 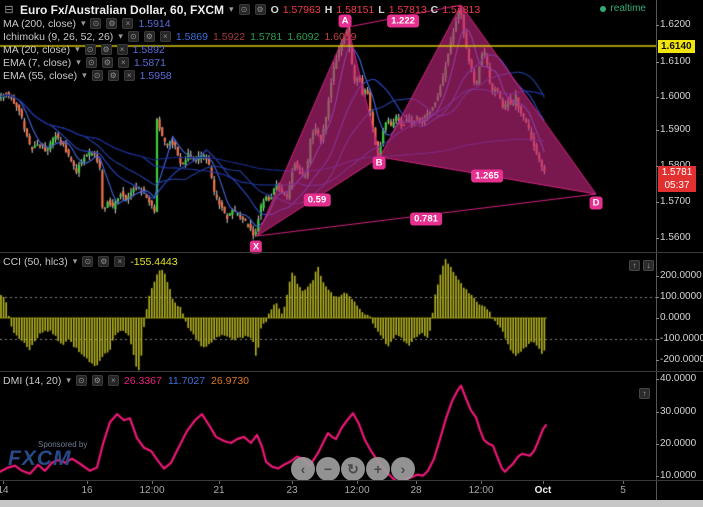 What do you see at coordinates (676, 378) in the screenshot?
I see `dmi-tick-label: 40.0000` at bounding box center [676, 378].